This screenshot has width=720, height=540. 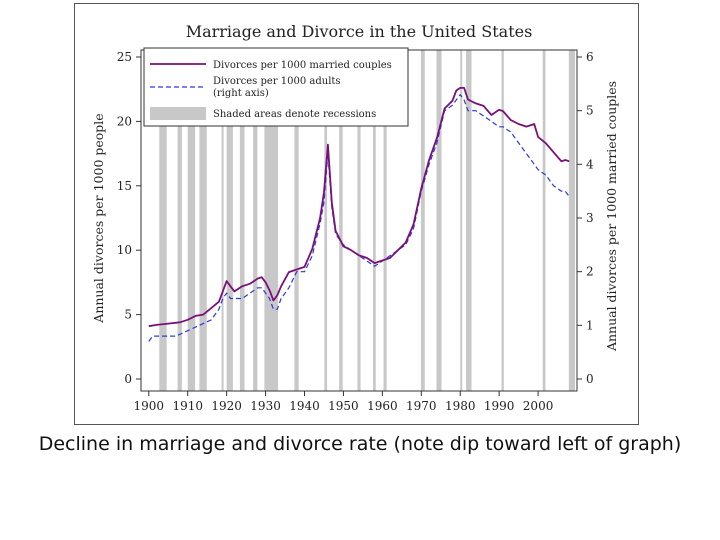 What do you see at coordinates (302, 65) in the screenshot?
I see `legend-label-married: Divorces per 1000 married couples` at bounding box center [302, 65].